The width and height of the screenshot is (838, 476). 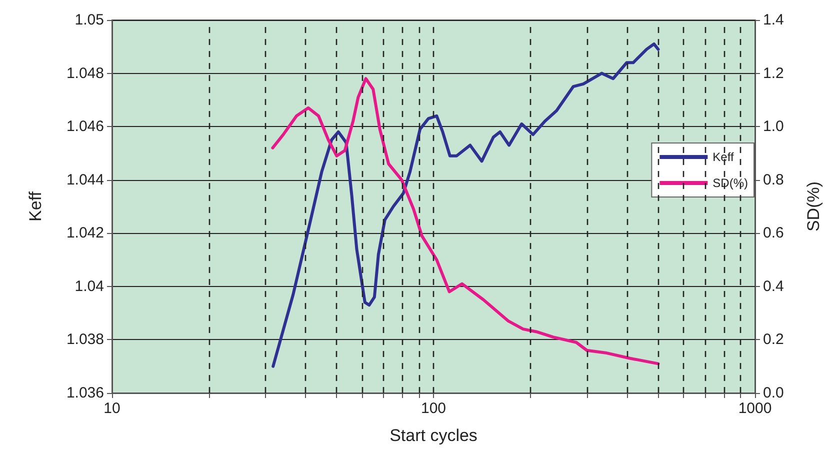 What do you see at coordinates (773, 233) in the screenshot?
I see `y2-tick-label: 0.6` at bounding box center [773, 233].